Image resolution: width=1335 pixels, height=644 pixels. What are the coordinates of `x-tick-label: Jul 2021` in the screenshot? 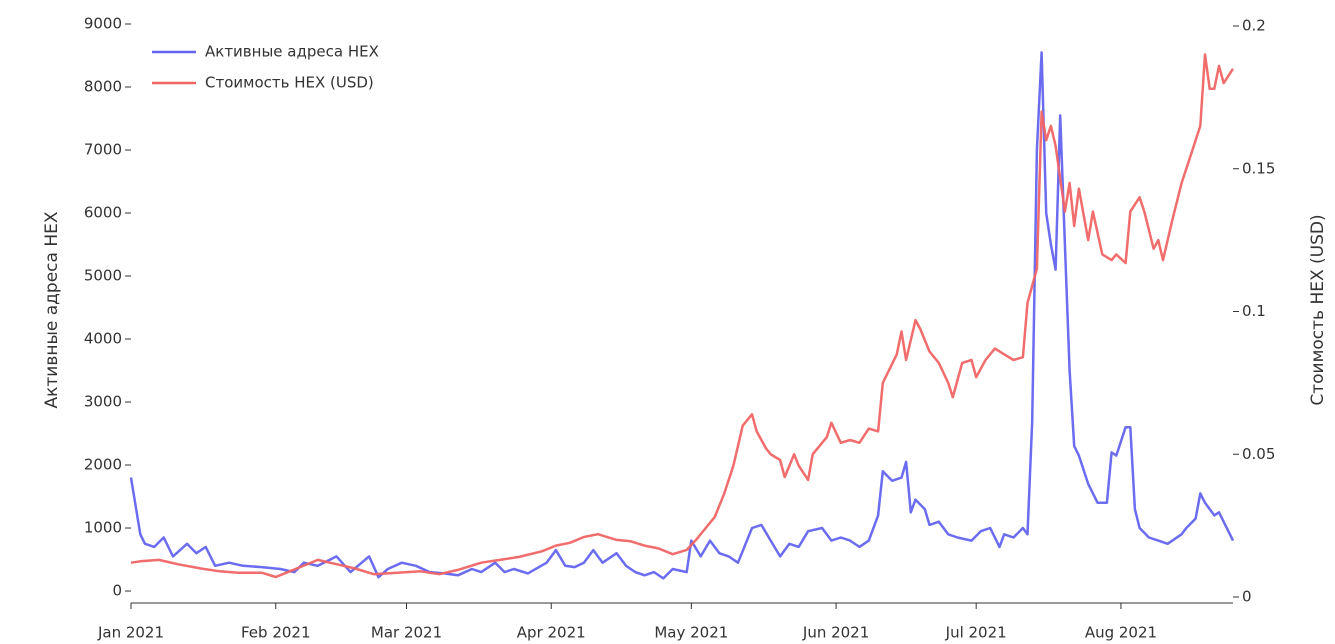 It's located at (976, 633).